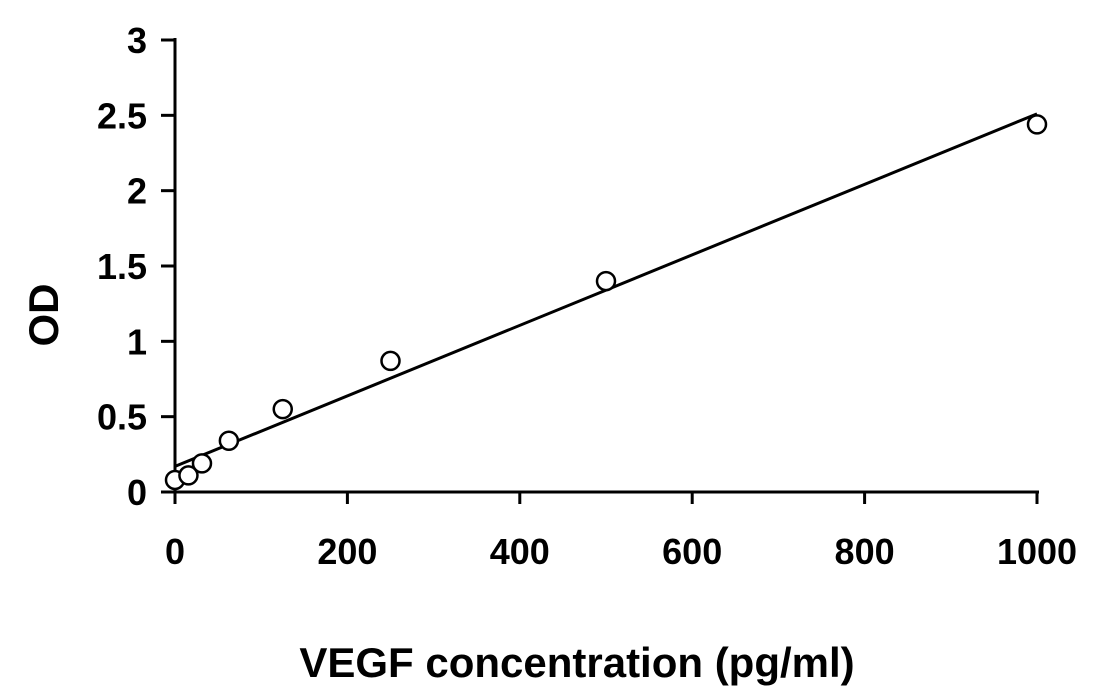  What do you see at coordinates (692, 551) in the screenshot?
I see `x-tick-label: 600` at bounding box center [692, 551].